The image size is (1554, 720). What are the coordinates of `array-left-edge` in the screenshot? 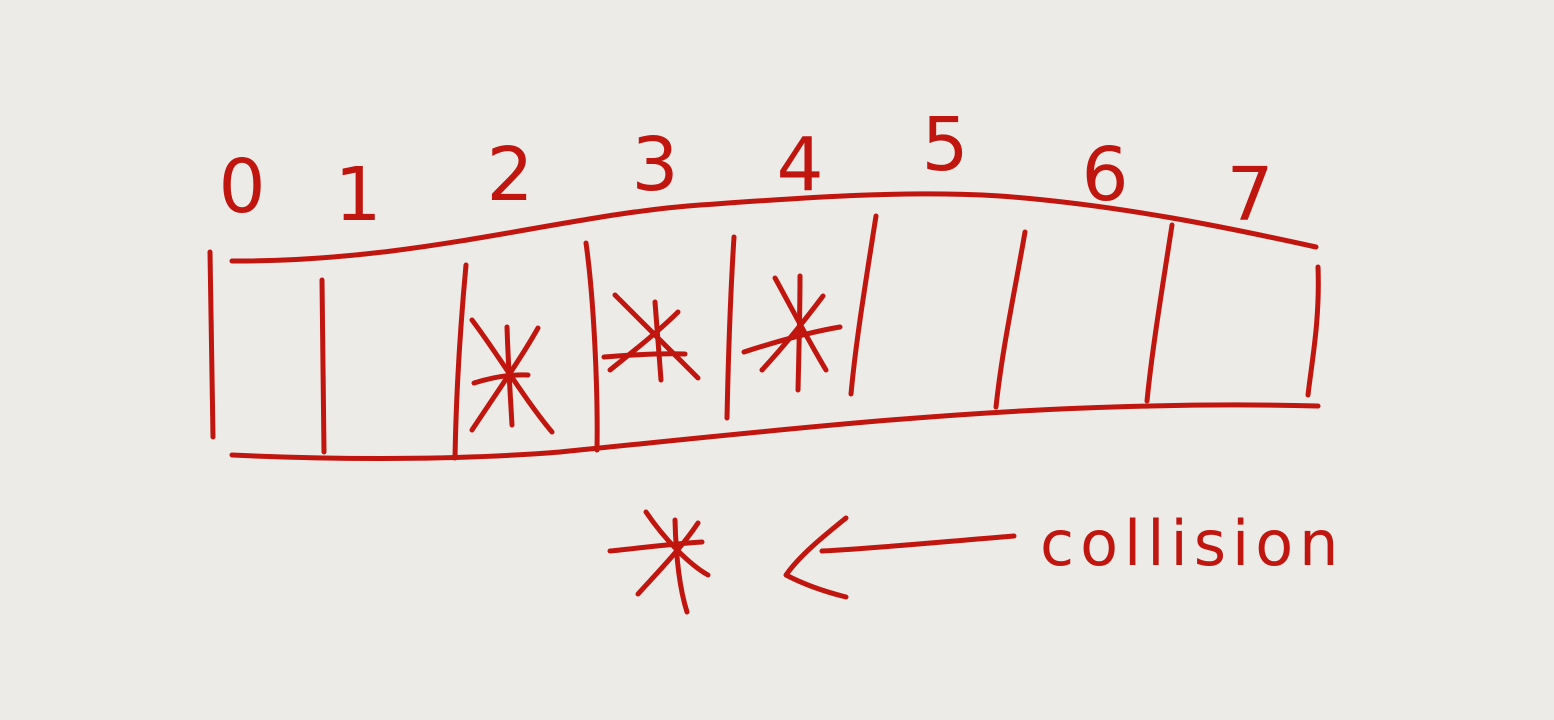 It's located at (211, 344).